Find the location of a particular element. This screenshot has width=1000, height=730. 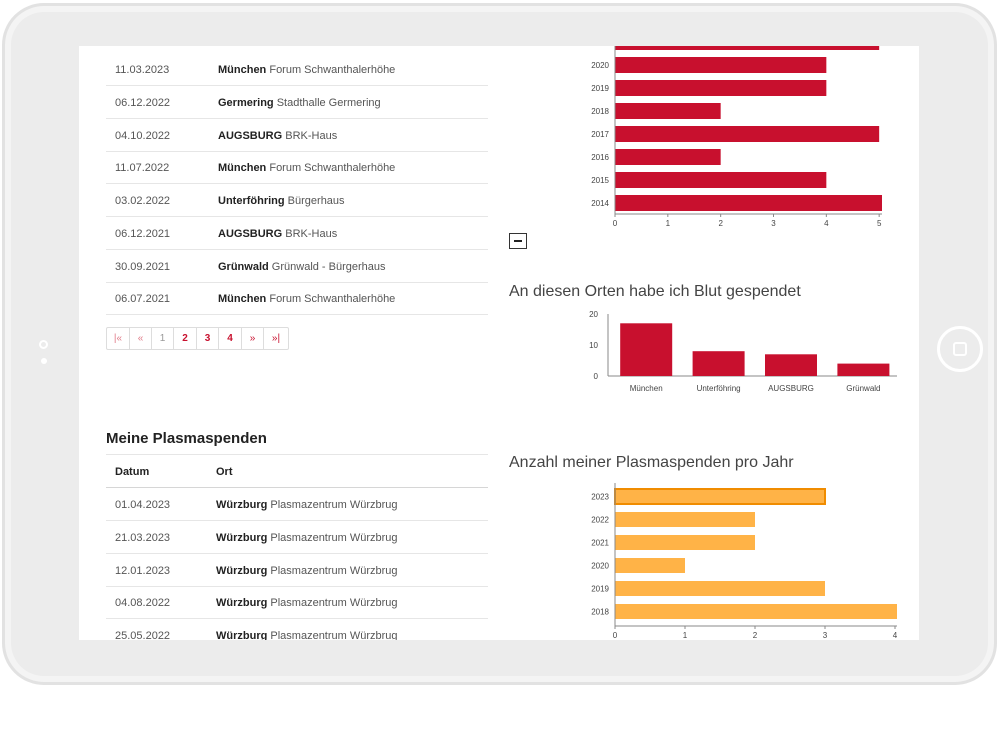

row-date: 11.03.2023 is located at coordinates (142, 70).